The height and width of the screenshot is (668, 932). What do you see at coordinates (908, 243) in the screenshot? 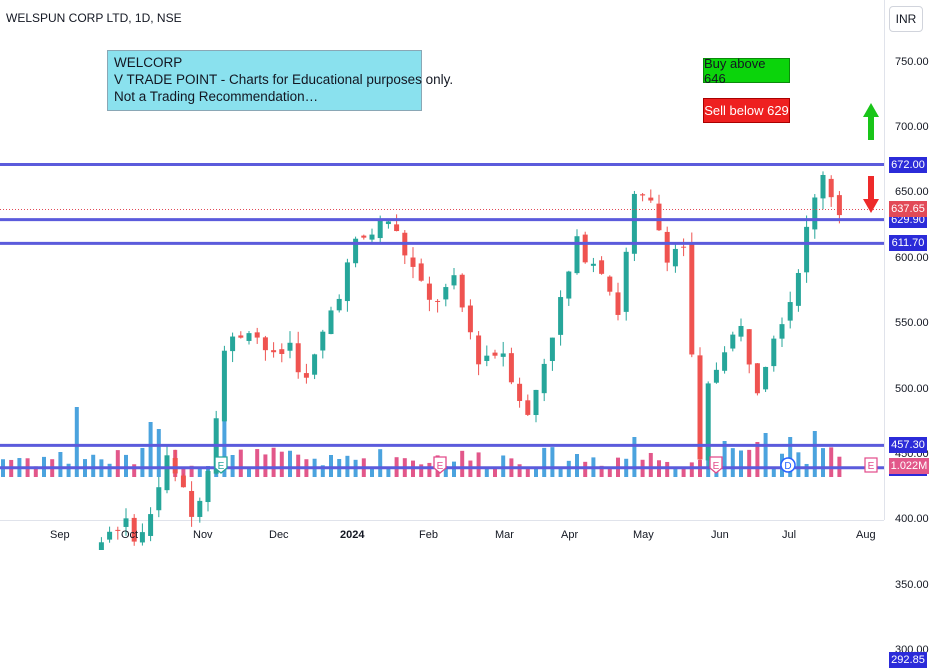
I see `level-price-label: 611.70` at bounding box center [908, 243].